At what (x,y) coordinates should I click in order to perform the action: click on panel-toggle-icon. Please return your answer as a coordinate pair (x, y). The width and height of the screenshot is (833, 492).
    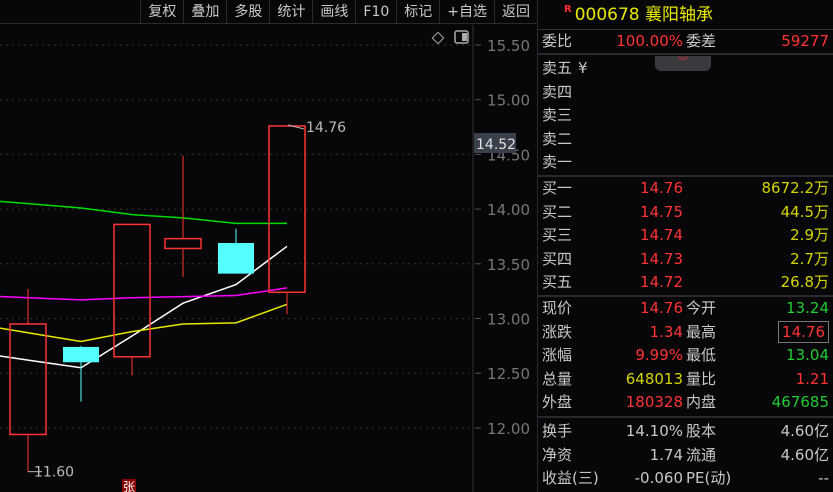
    Looking at the image, I should click on (461, 37).